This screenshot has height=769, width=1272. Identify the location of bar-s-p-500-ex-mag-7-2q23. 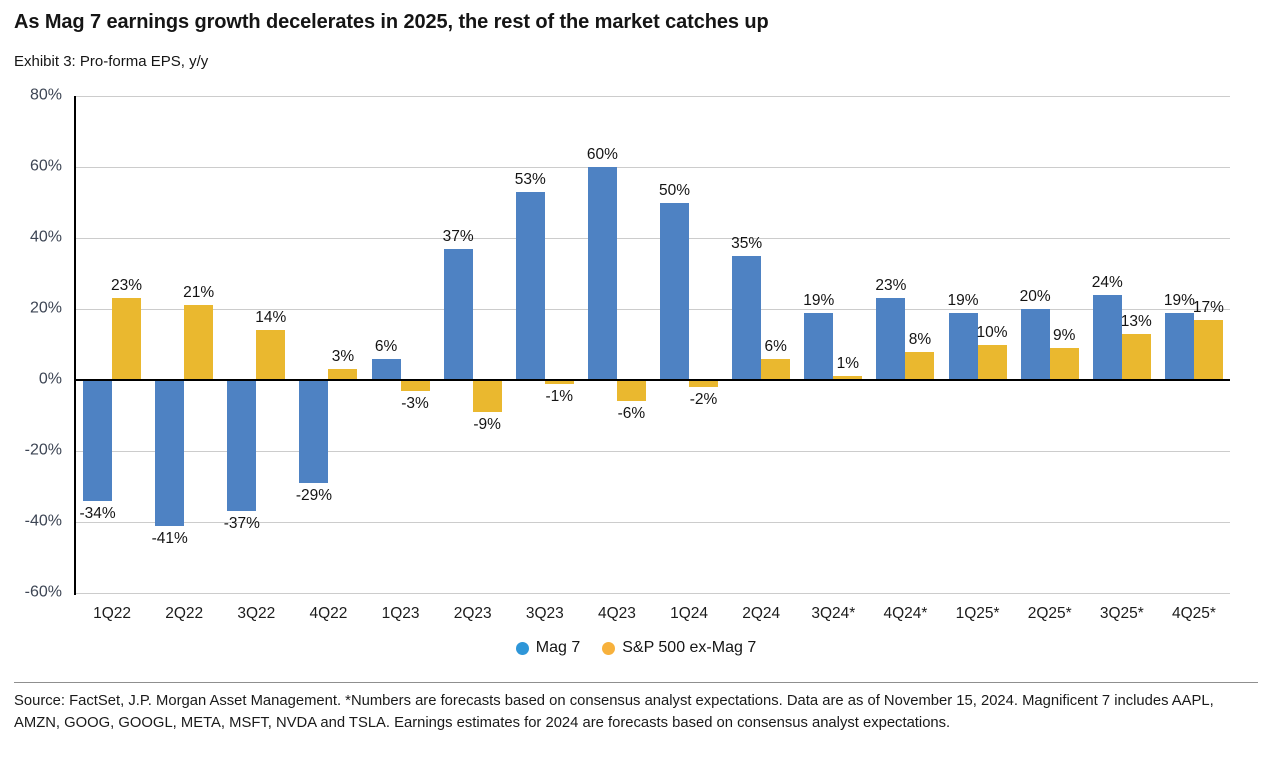
(487, 396).